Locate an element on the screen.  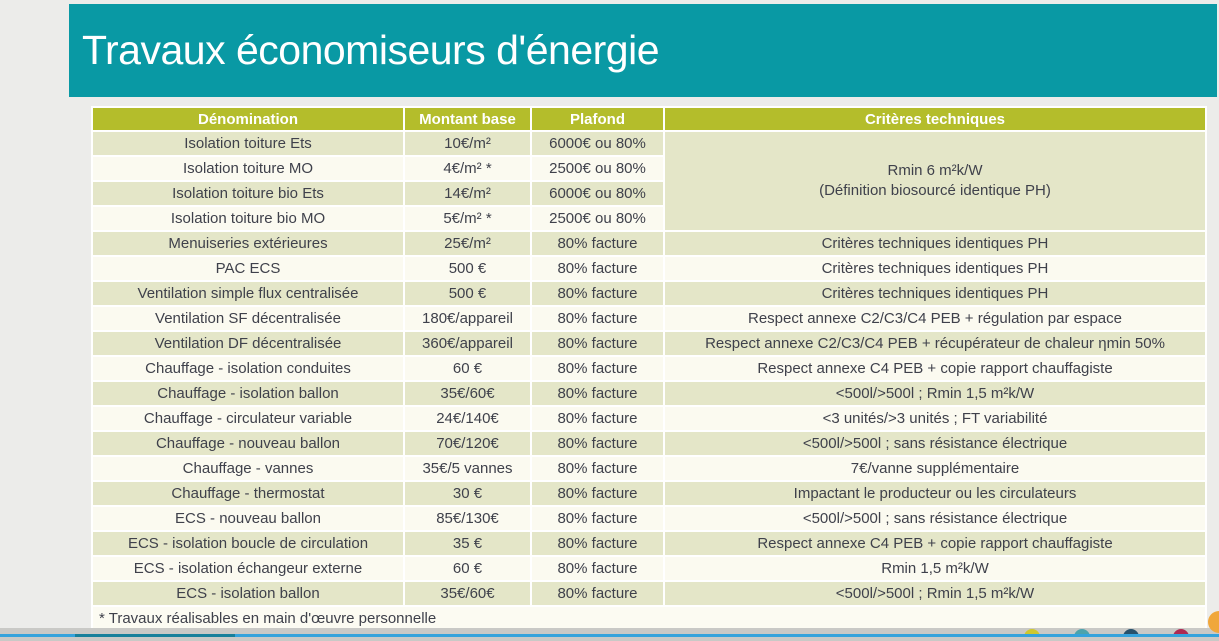
montant-cell: 5€/m² * is located at coordinates (467, 218).